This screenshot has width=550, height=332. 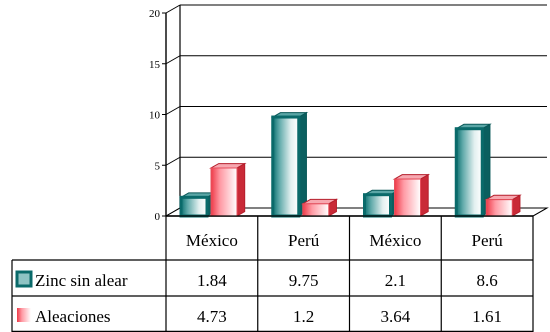 What do you see at coordinates (303, 316) in the screenshot?
I see `table-value: 1.2` at bounding box center [303, 316].